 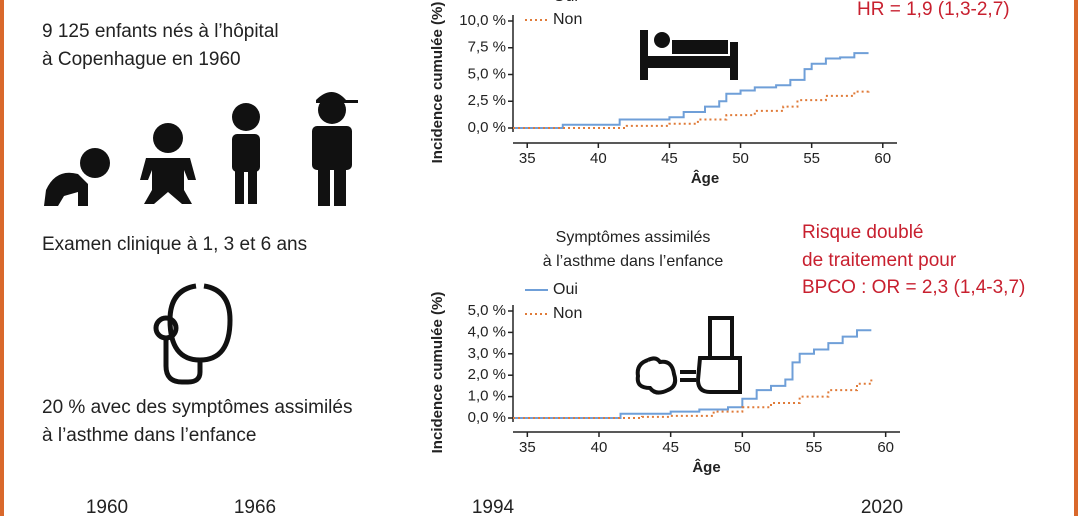 What do you see at coordinates (174, 244) in the screenshot?
I see `exam-text: Examen clinique à 1, 3 et 6 ans` at bounding box center [174, 244].